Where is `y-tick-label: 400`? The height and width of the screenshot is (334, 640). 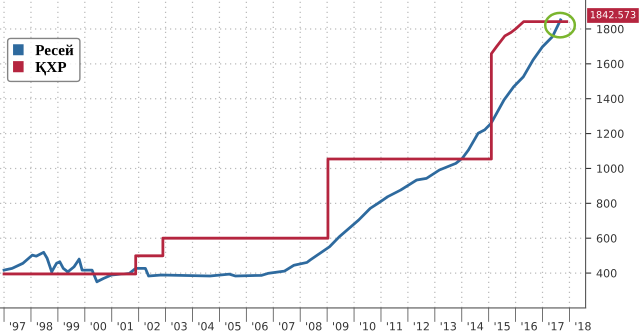 y-tick-label: 400 is located at coordinates (606, 273).